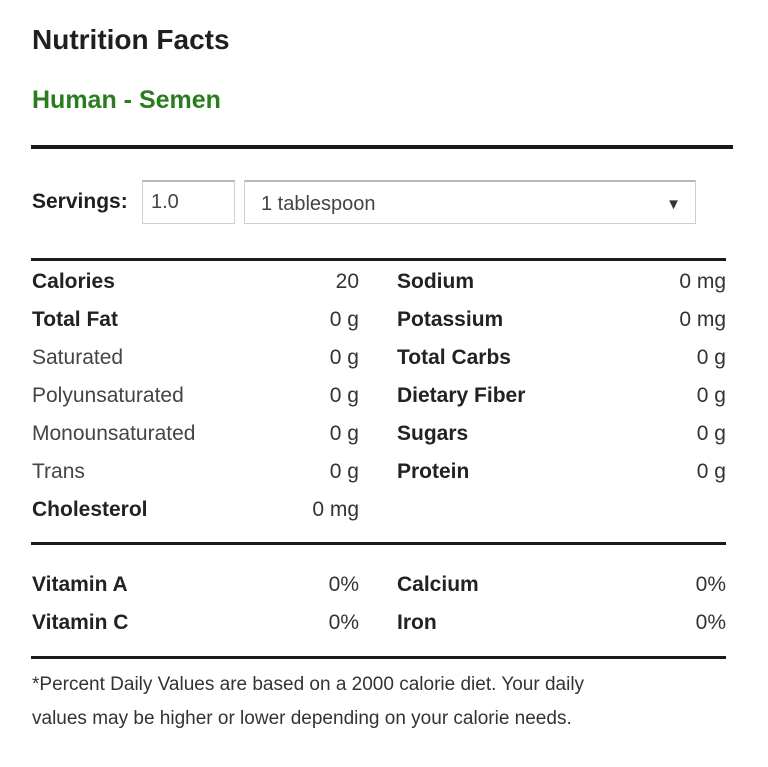  I want to click on serving-unit-value: 1 tablespoon, so click(318, 204).